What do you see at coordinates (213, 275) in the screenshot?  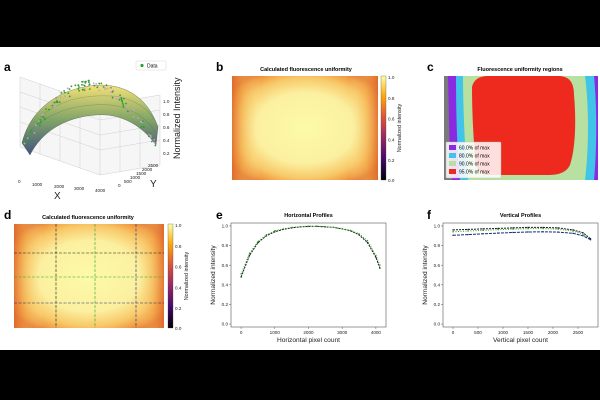 I see `y-axis-label: Normalized intensity` at bounding box center [213, 275].